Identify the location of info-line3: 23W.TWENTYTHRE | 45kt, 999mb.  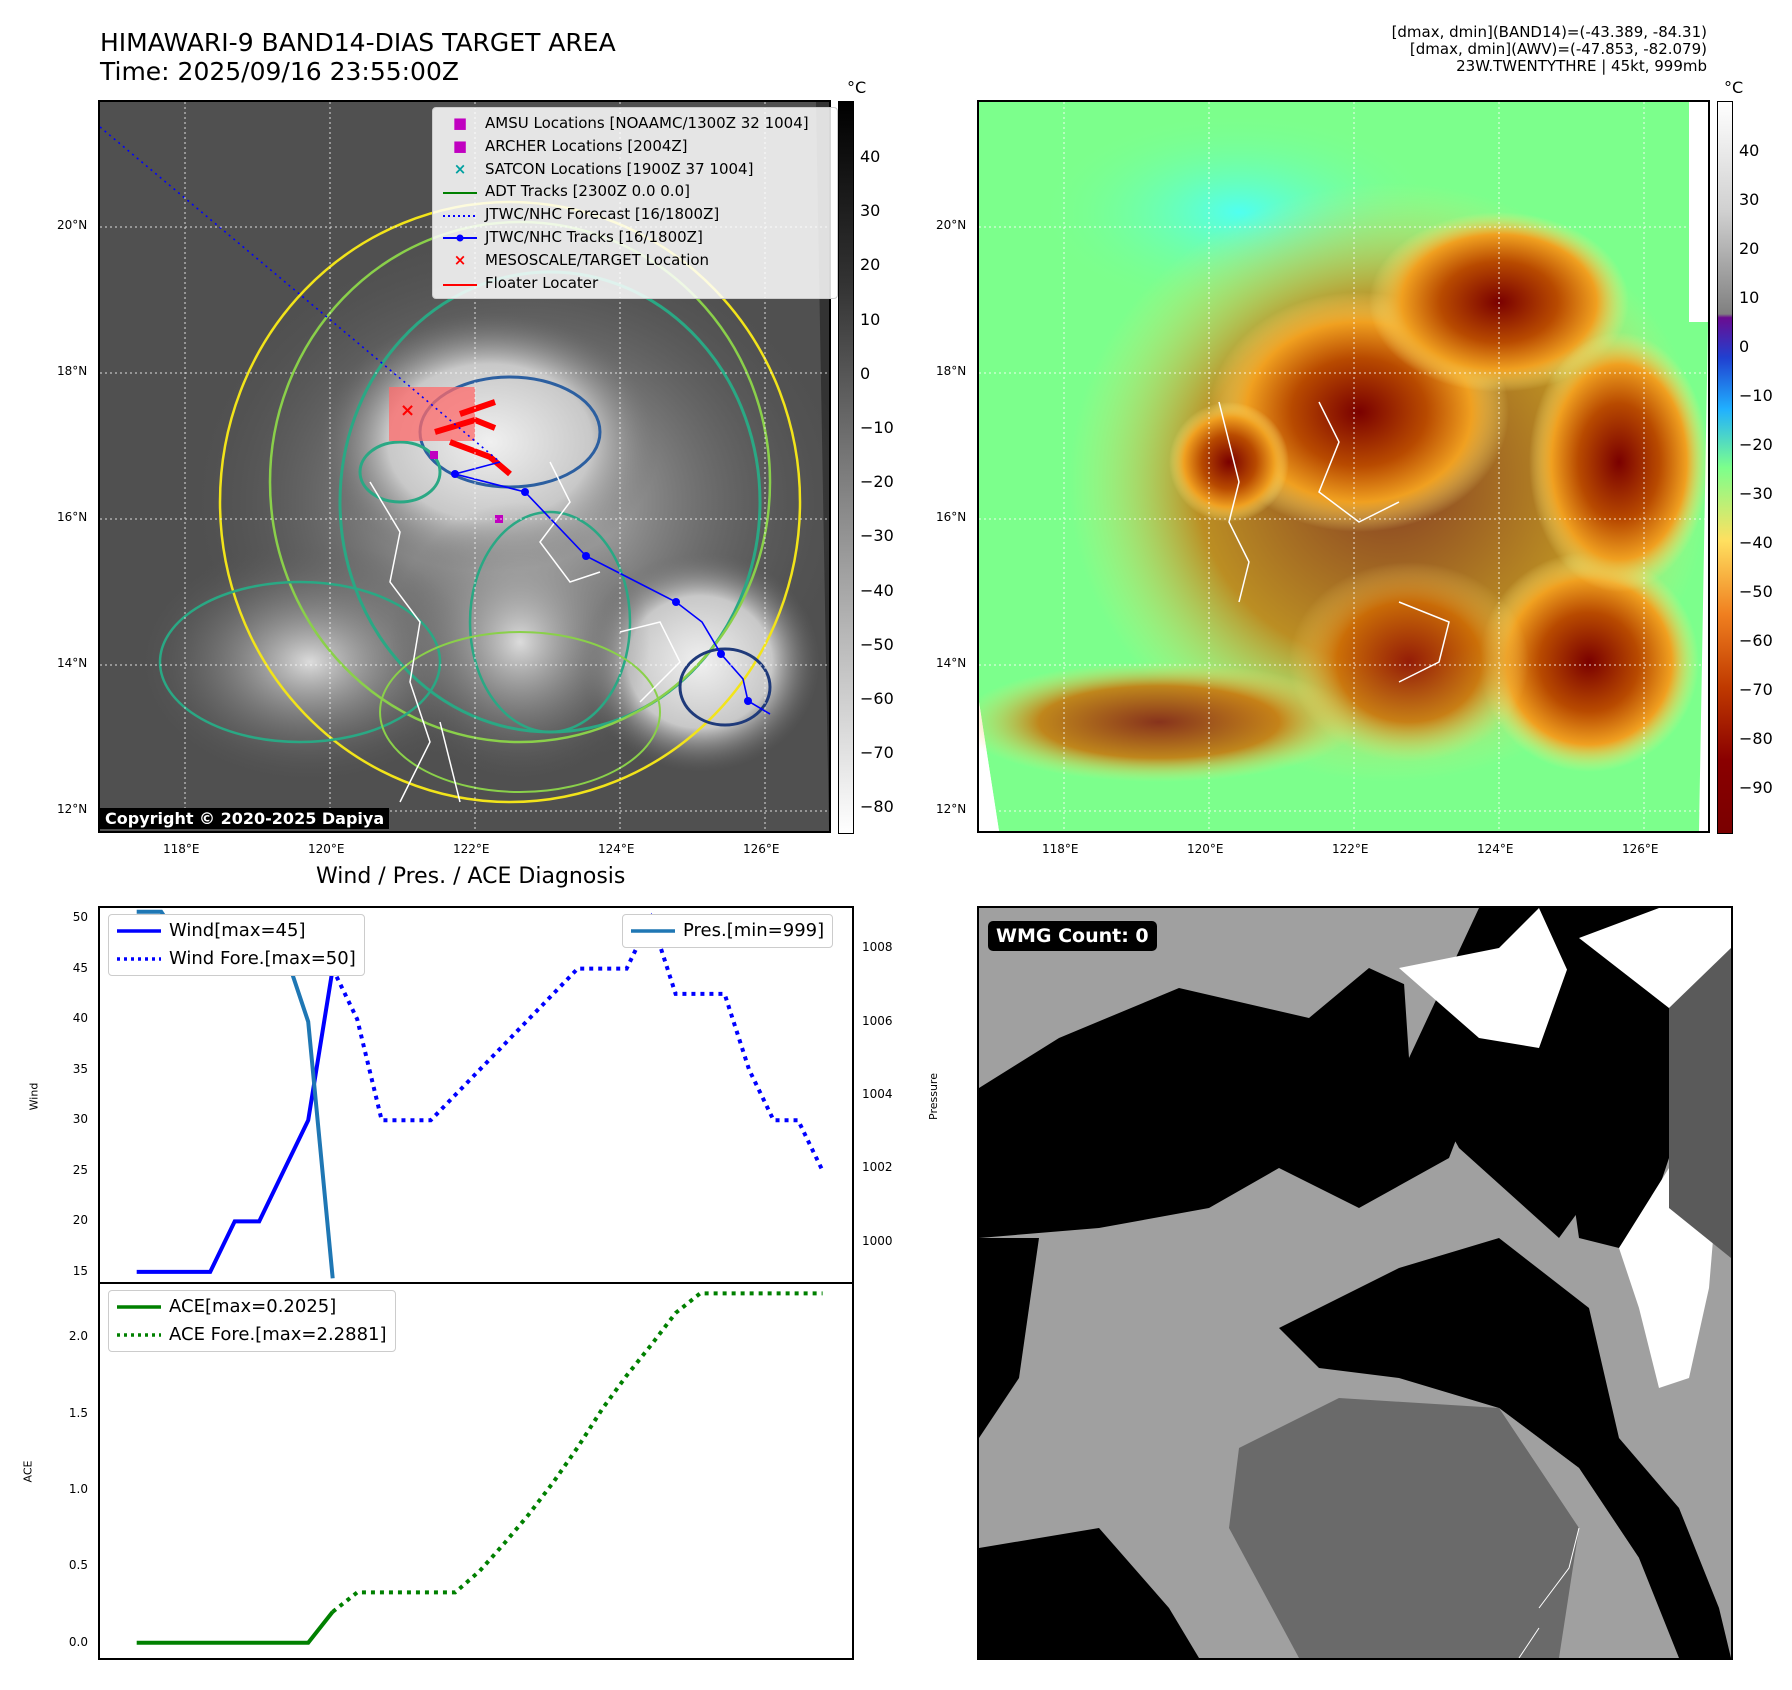
(1581, 66).